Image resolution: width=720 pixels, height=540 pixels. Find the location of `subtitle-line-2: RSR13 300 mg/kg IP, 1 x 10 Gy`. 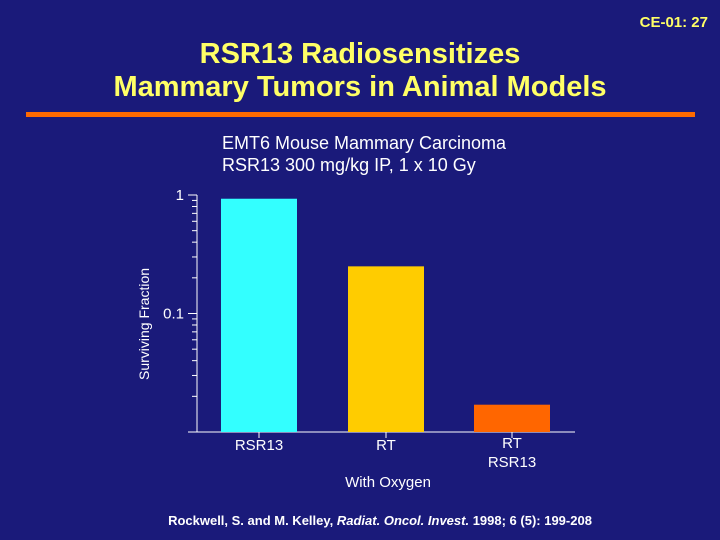

subtitle-line-2: RSR13 300 mg/kg IP, 1 x 10 Gy is located at coordinates (349, 165).